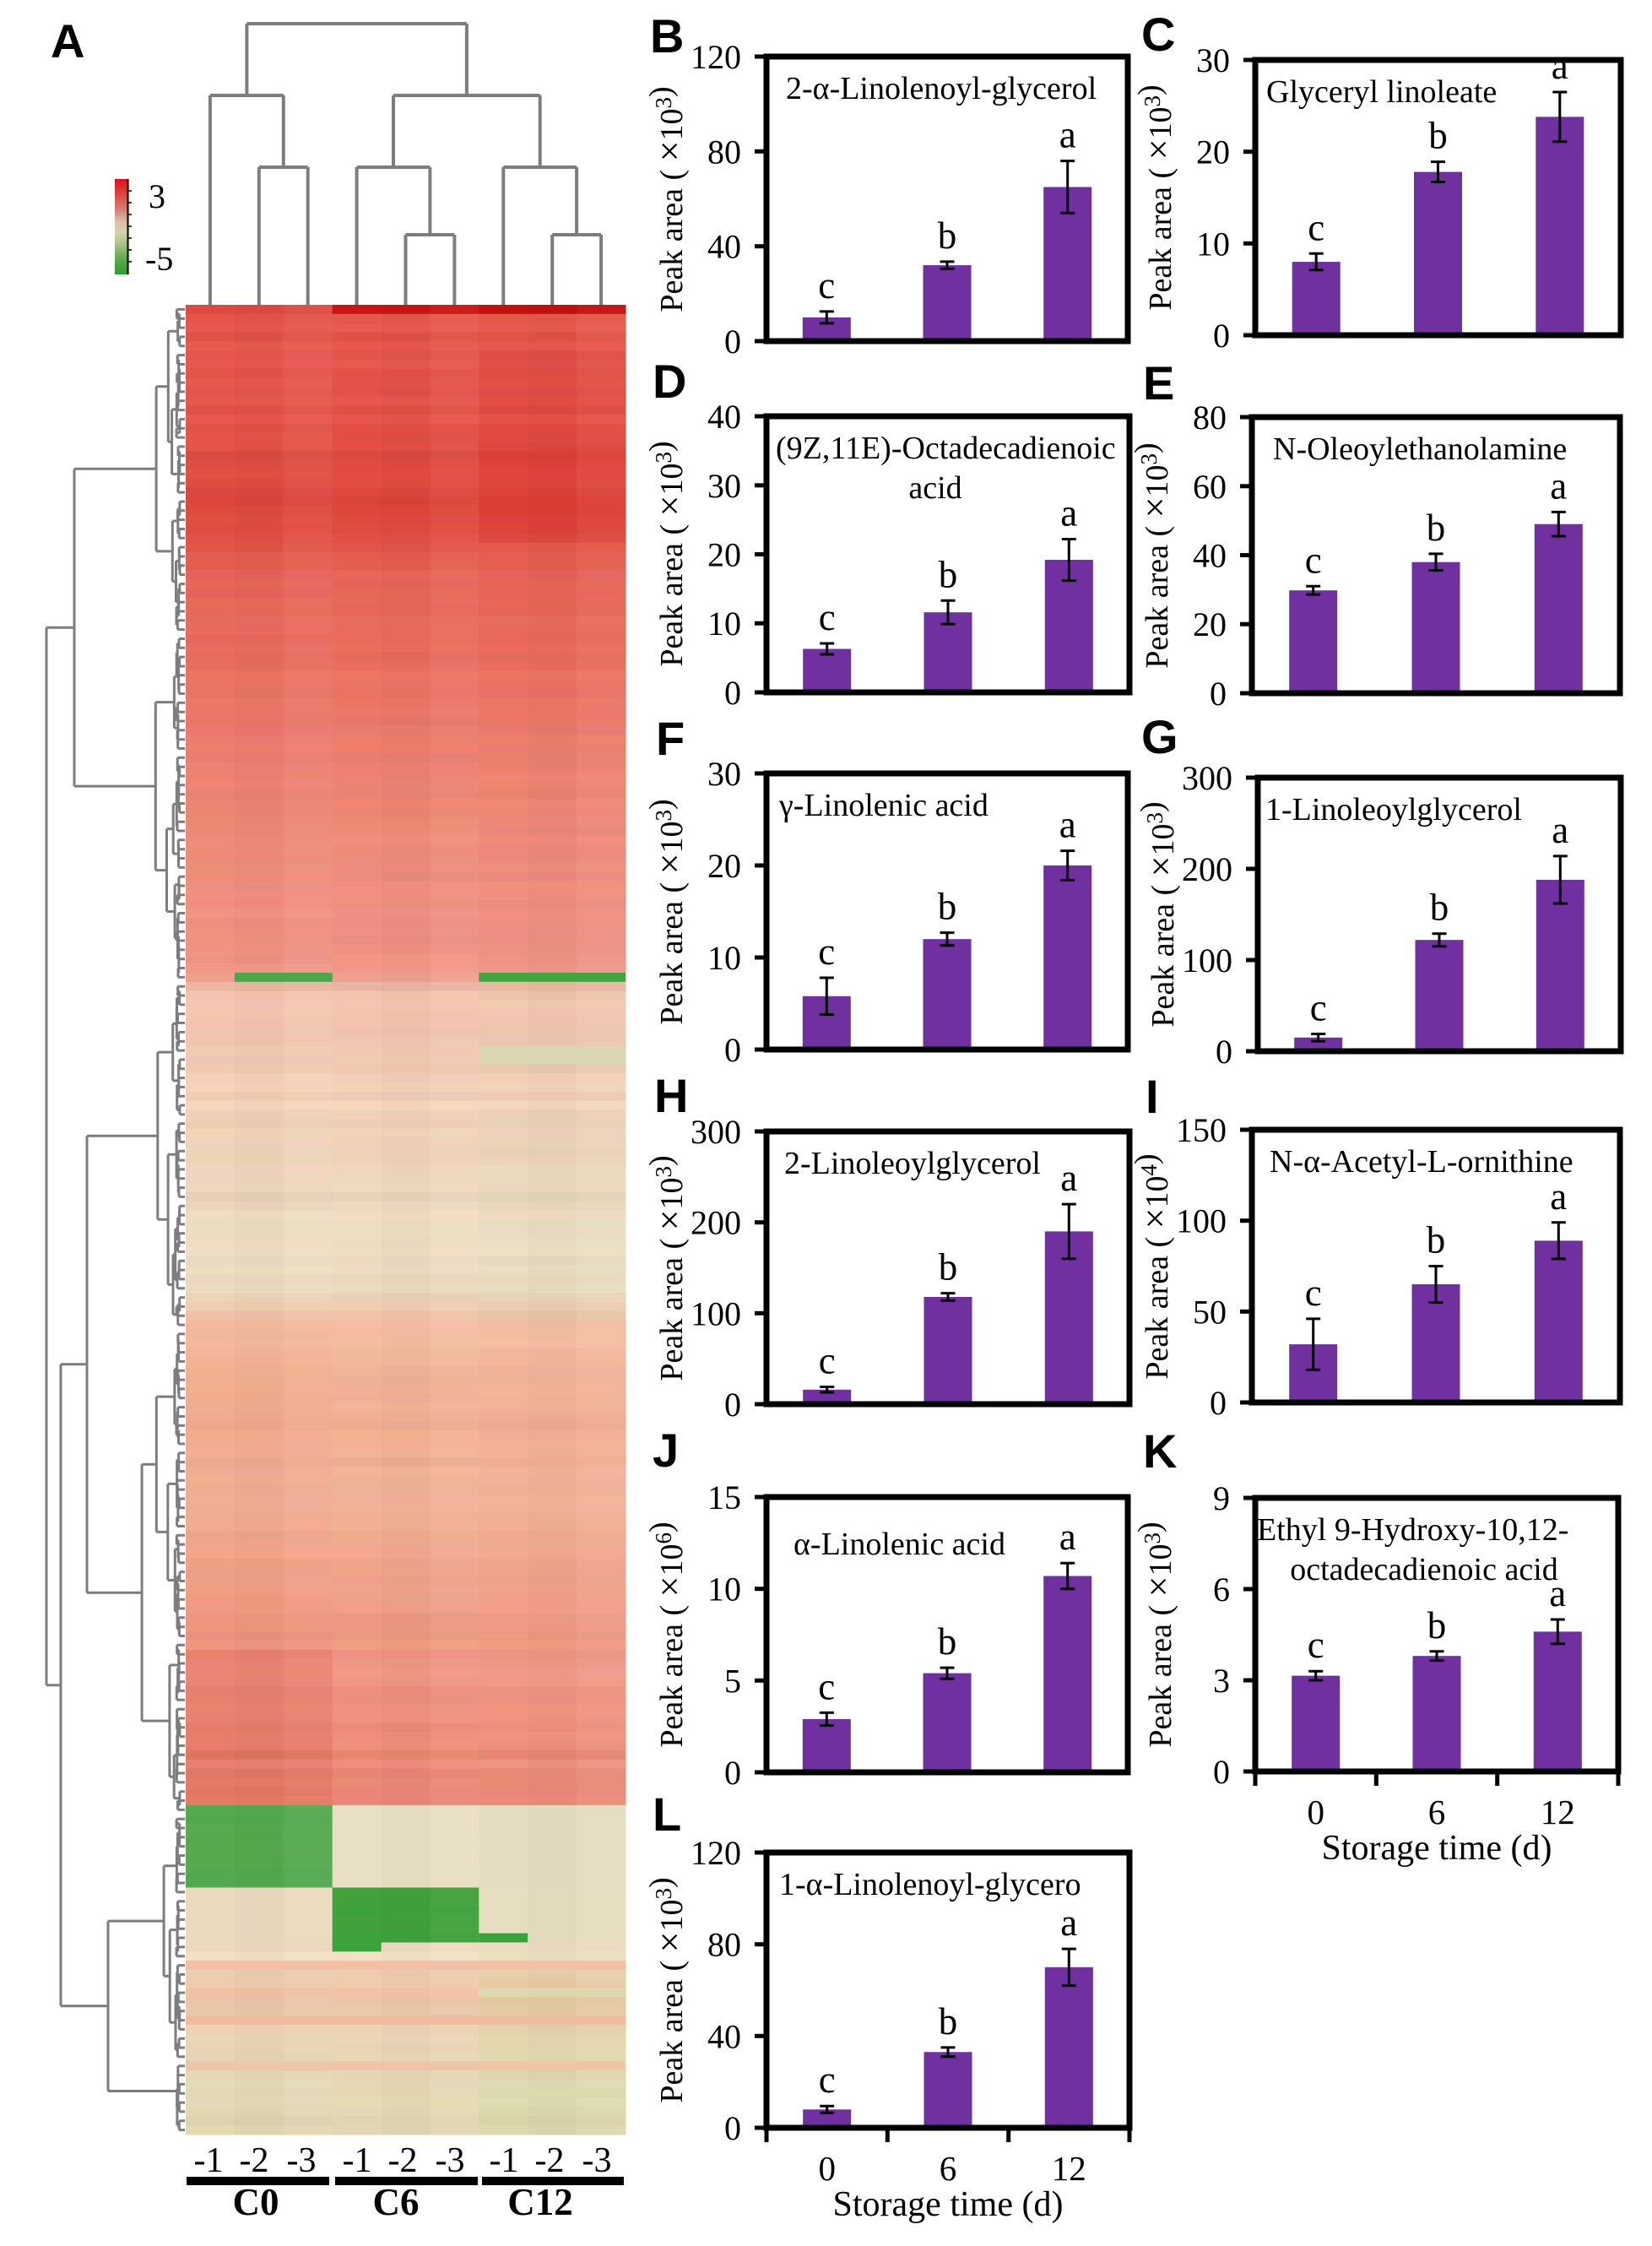 Image resolution: width=1652 pixels, height=2246 pixels. What do you see at coordinates (670, 738) in the screenshot?
I see `svg-text: F` at bounding box center [670, 738].